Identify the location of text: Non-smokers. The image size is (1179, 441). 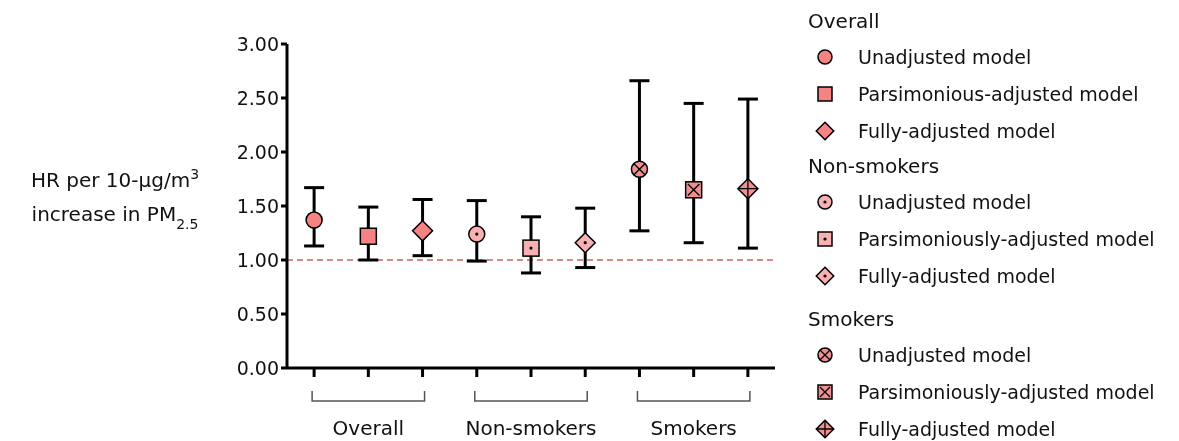
(874, 166).